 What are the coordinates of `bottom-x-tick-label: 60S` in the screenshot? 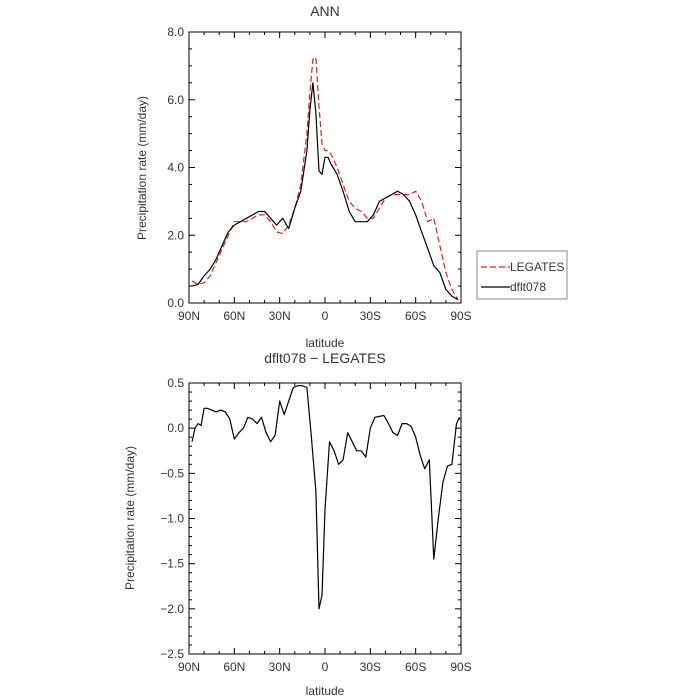 It's located at (415, 667).